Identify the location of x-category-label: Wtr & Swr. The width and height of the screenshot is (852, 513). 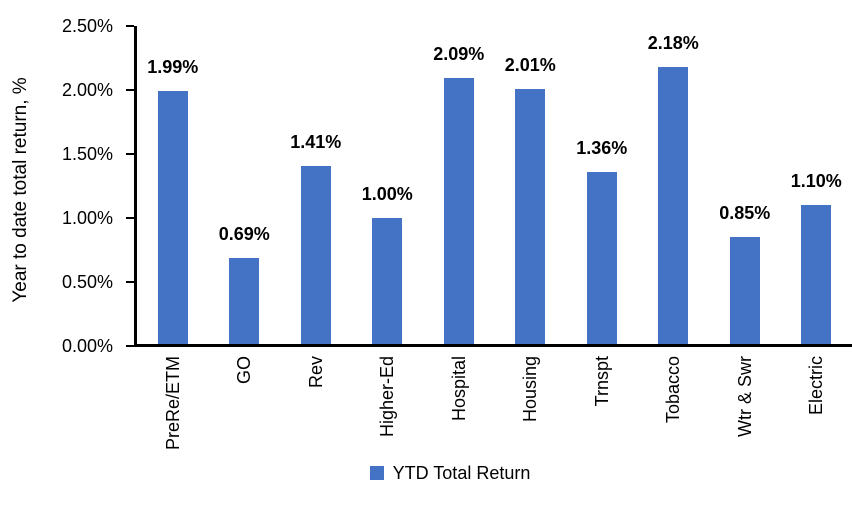
(744, 396).